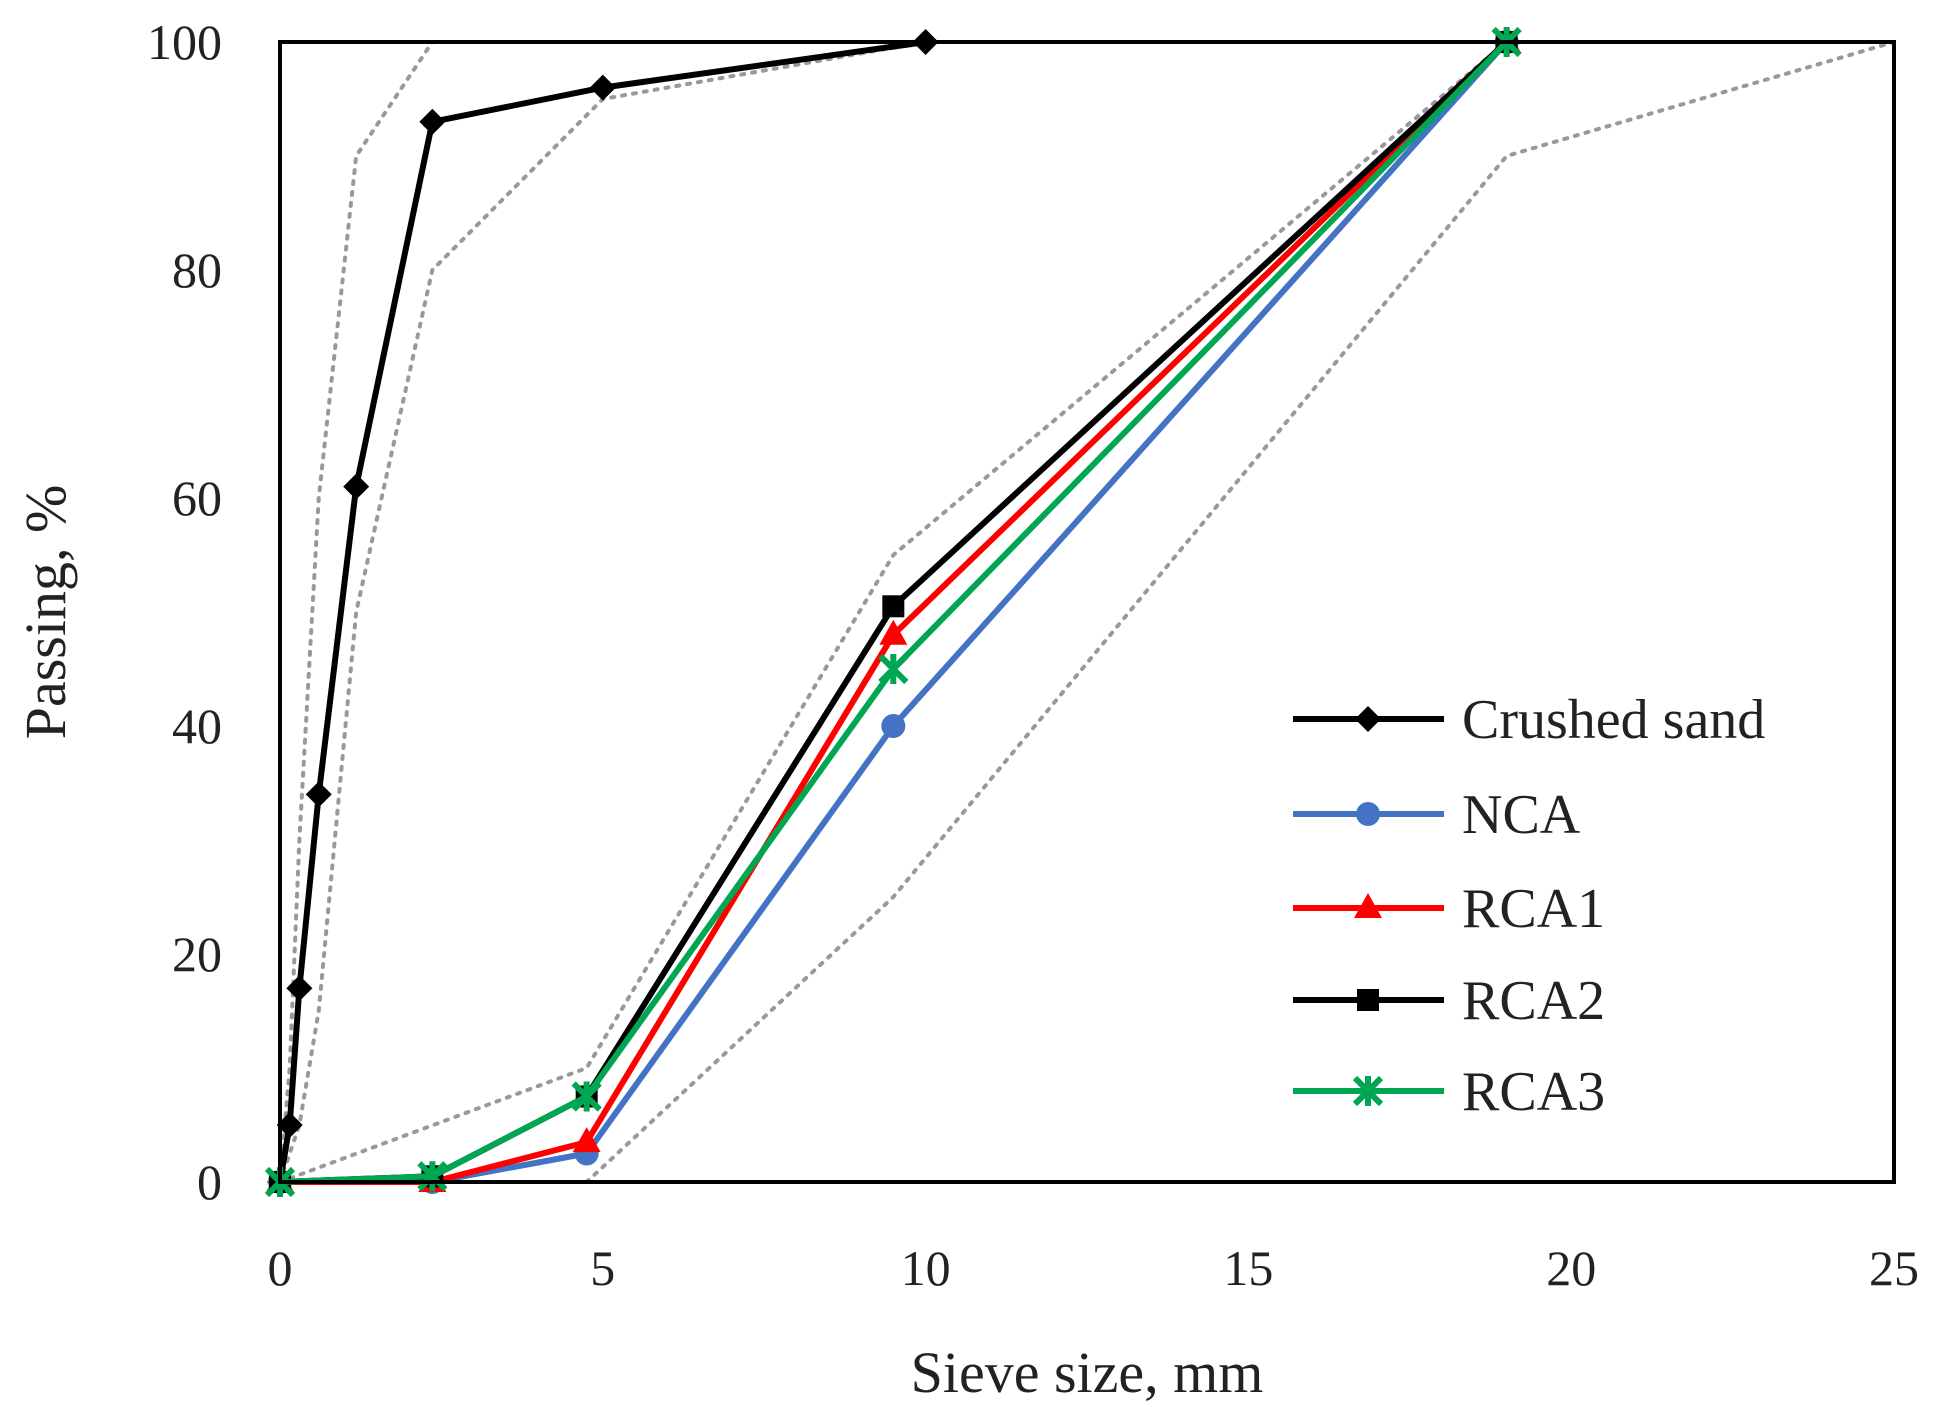  Describe the element at coordinates (1449, 1092) in the screenshot. I see `legend-item: RCA3` at that location.